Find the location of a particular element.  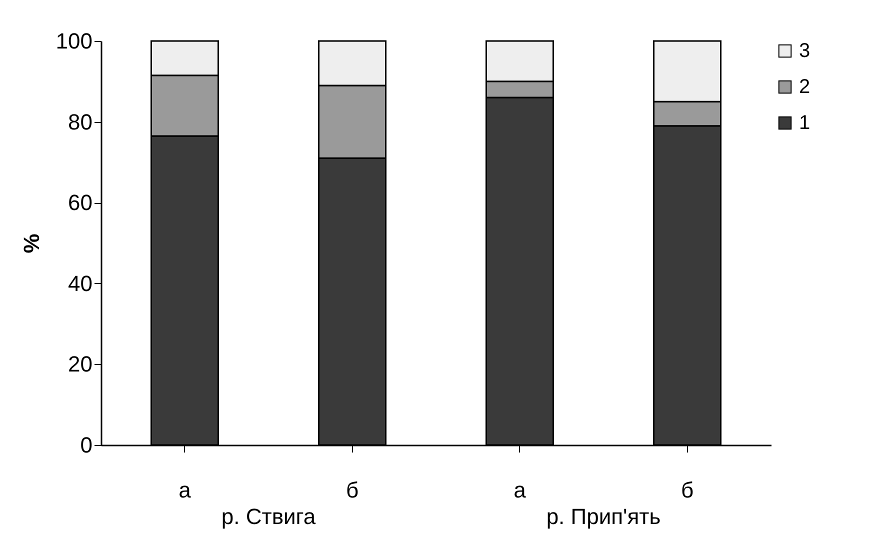

legend-label: 3 is located at coordinates (804, 51).